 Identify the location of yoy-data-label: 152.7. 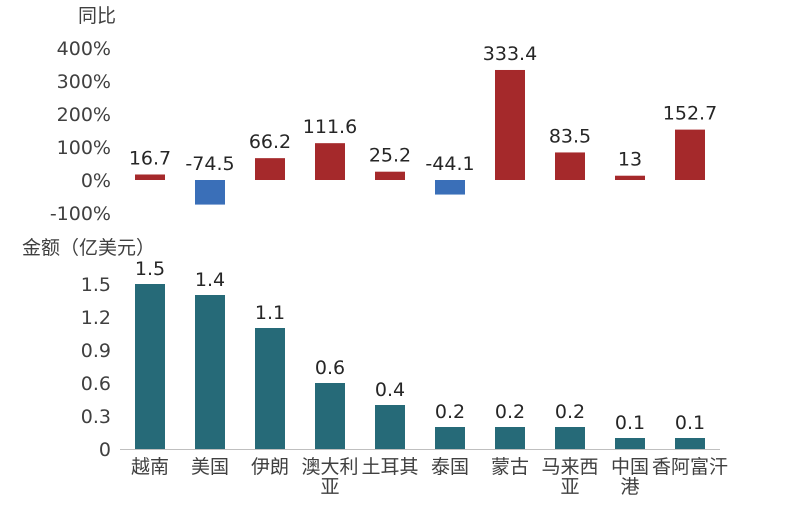
(690, 114).